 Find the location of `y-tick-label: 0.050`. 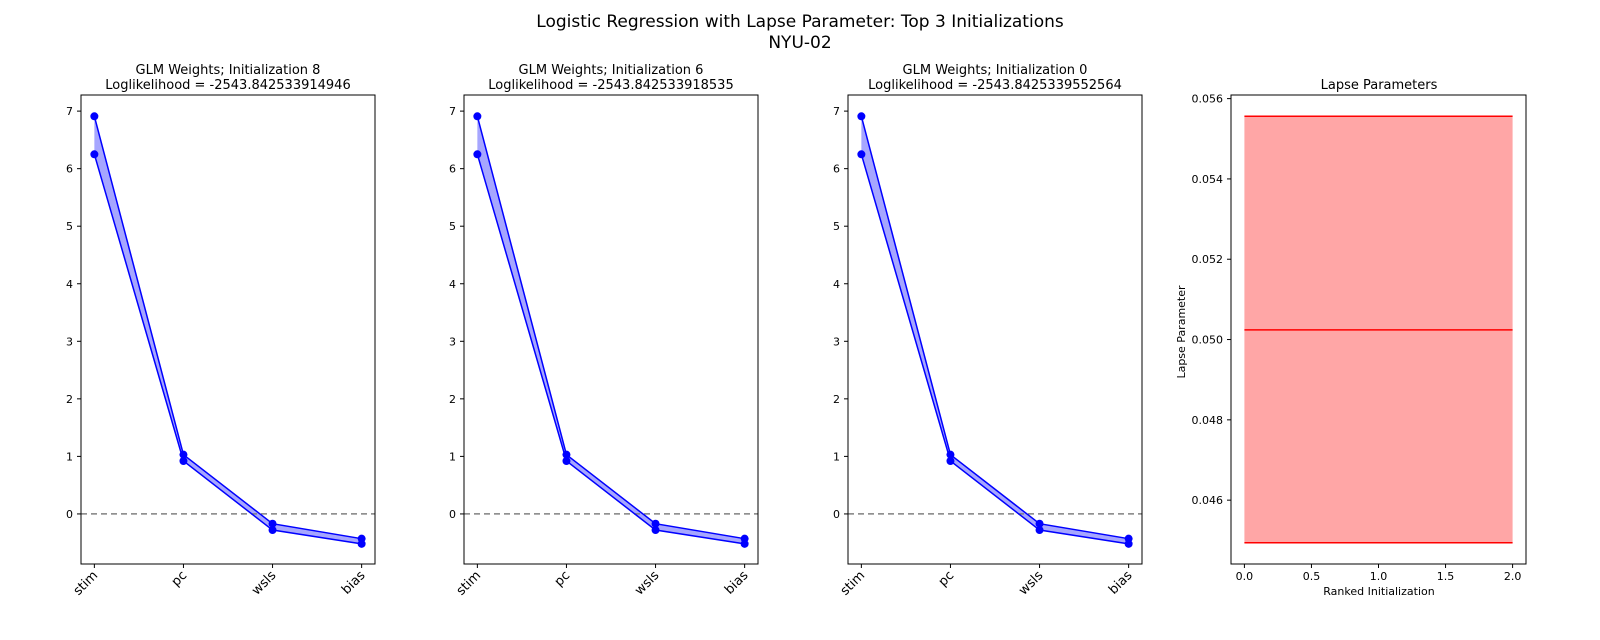

y-tick-label: 0.050 is located at coordinates (1208, 340).